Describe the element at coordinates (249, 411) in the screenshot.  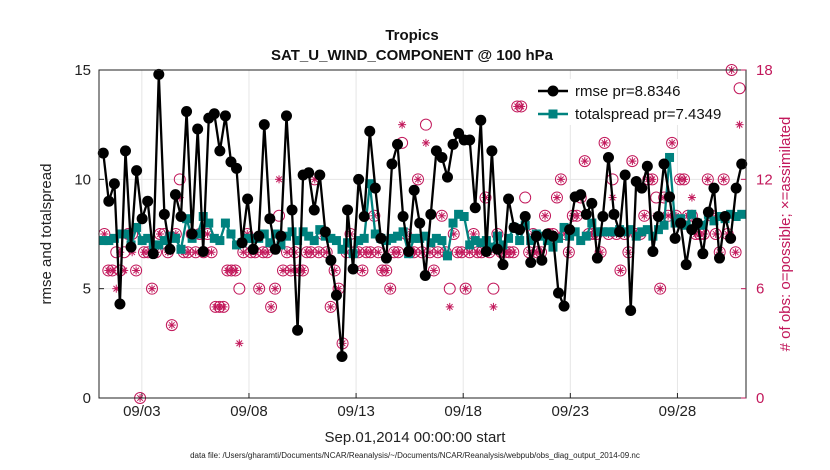
I see `x-tick-label: 09/08` at that location.